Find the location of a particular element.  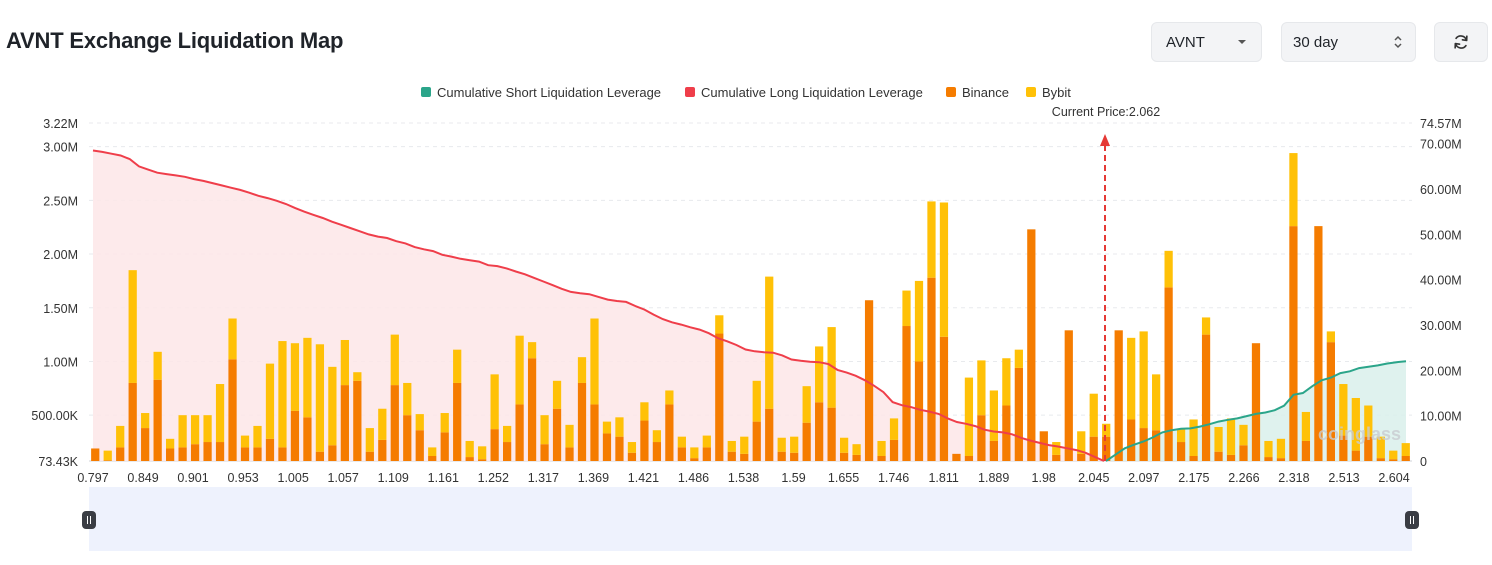

x-tick-label: 1.59 is located at coordinates (793, 478).